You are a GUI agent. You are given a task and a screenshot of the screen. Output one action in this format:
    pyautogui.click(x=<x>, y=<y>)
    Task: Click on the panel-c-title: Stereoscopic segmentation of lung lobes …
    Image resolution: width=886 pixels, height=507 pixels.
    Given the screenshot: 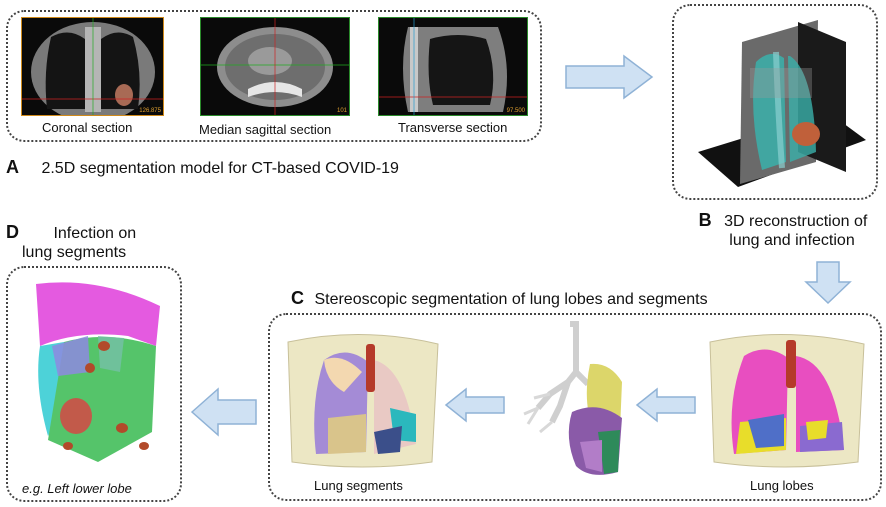 What is the action you would take?
    pyautogui.click(x=511, y=299)
    